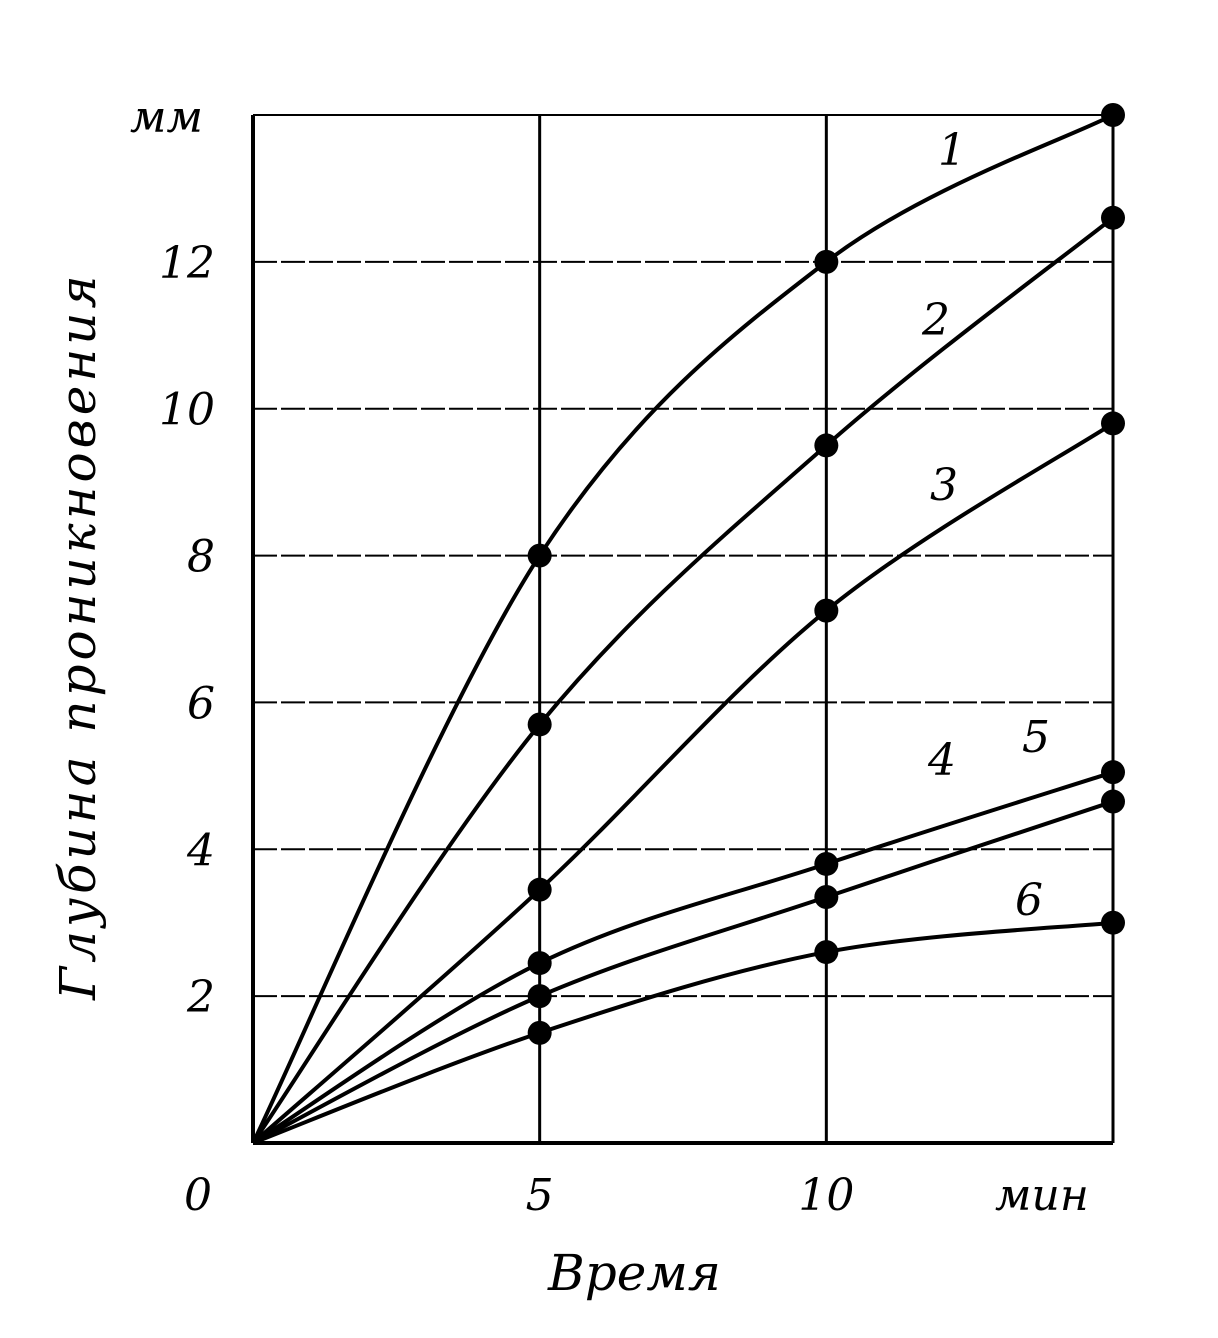 The height and width of the screenshot is (1338, 1218). I want to click on series-label-6: 6, so click(1029, 900).